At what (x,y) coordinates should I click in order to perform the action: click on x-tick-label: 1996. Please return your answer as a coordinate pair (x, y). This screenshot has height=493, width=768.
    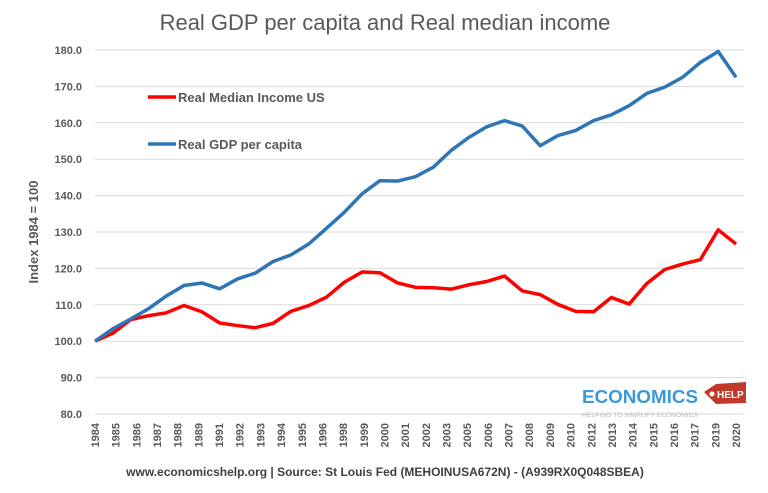
    Looking at the image, I should click on (323, 435).